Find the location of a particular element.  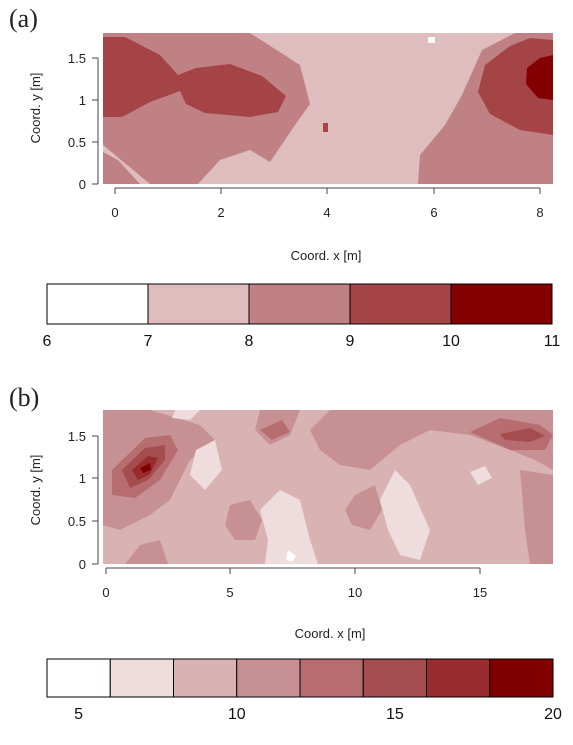

x-axis-a: 0 2 4 6 8 Coord. x [m] is located at coordinates (327, 225).